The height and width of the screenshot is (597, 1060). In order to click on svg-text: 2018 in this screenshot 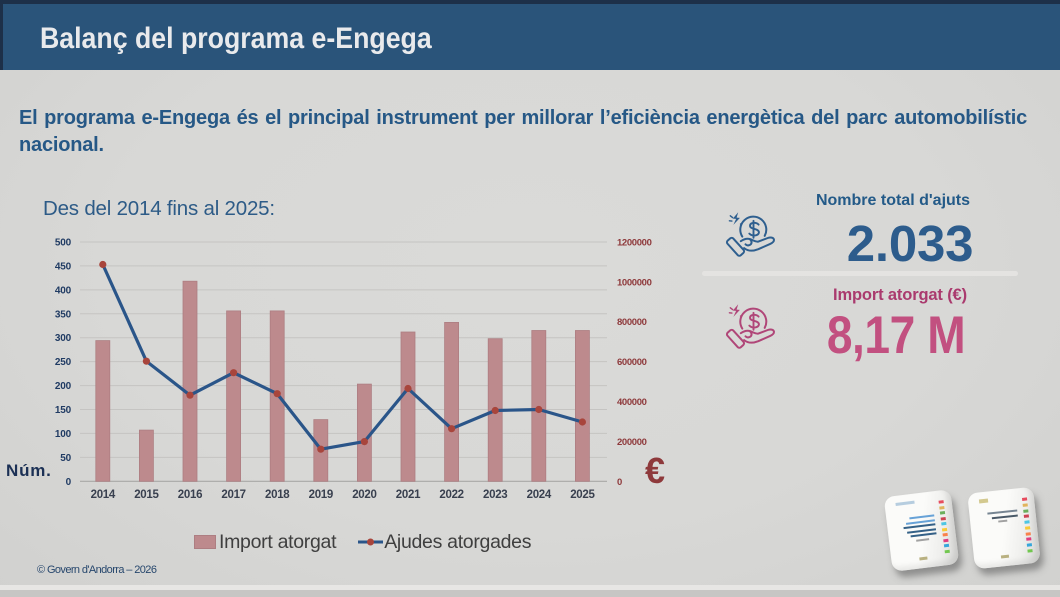, I will do `click(277, 495)`.